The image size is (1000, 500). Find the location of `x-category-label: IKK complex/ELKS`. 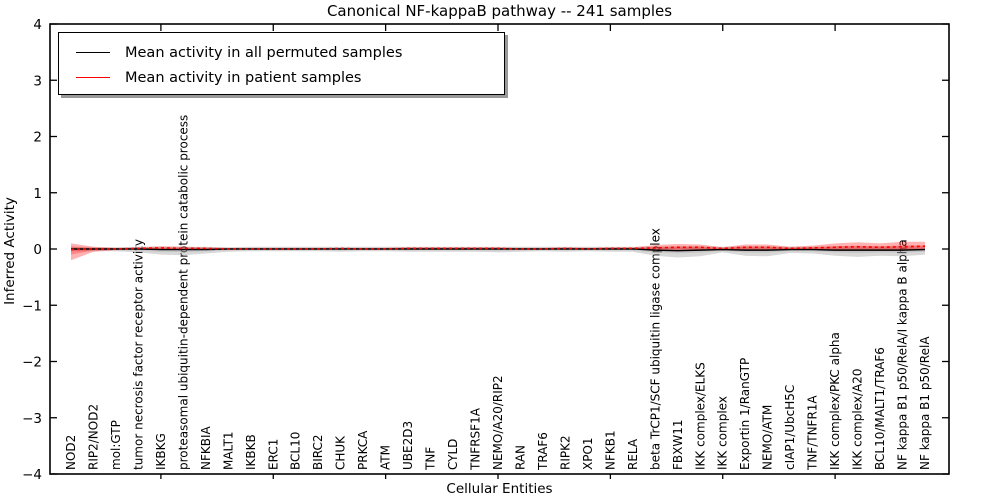

x-category-label: IKK complex/ELKS is located at coordinates (700, 416).